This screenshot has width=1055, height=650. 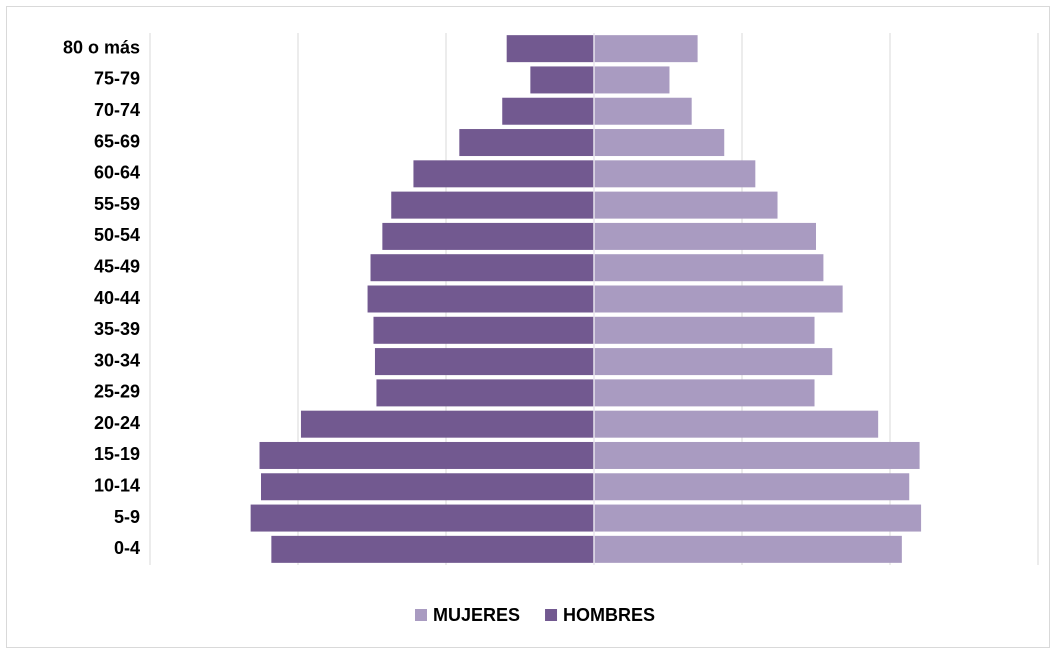 I want to click on y-tick-label: 60-64, so click(x=117, y=173).